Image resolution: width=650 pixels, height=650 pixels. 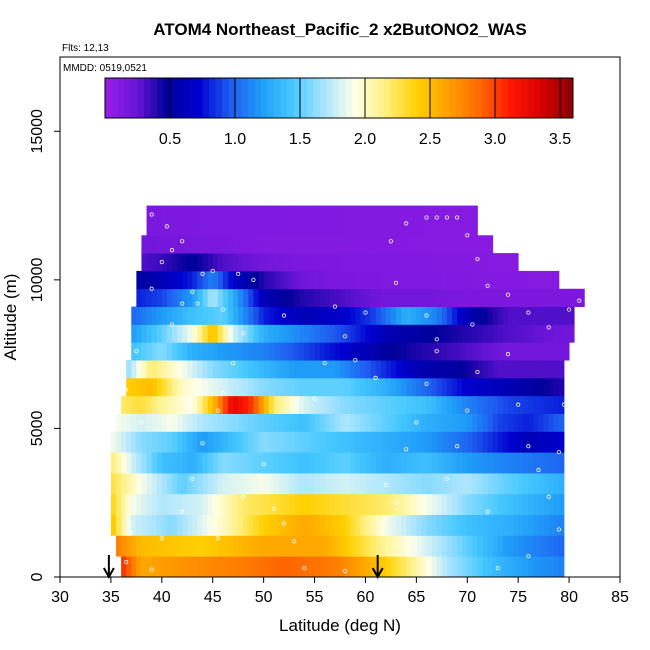 I want to click on colorbar-segment, so click(x=180, y=98).